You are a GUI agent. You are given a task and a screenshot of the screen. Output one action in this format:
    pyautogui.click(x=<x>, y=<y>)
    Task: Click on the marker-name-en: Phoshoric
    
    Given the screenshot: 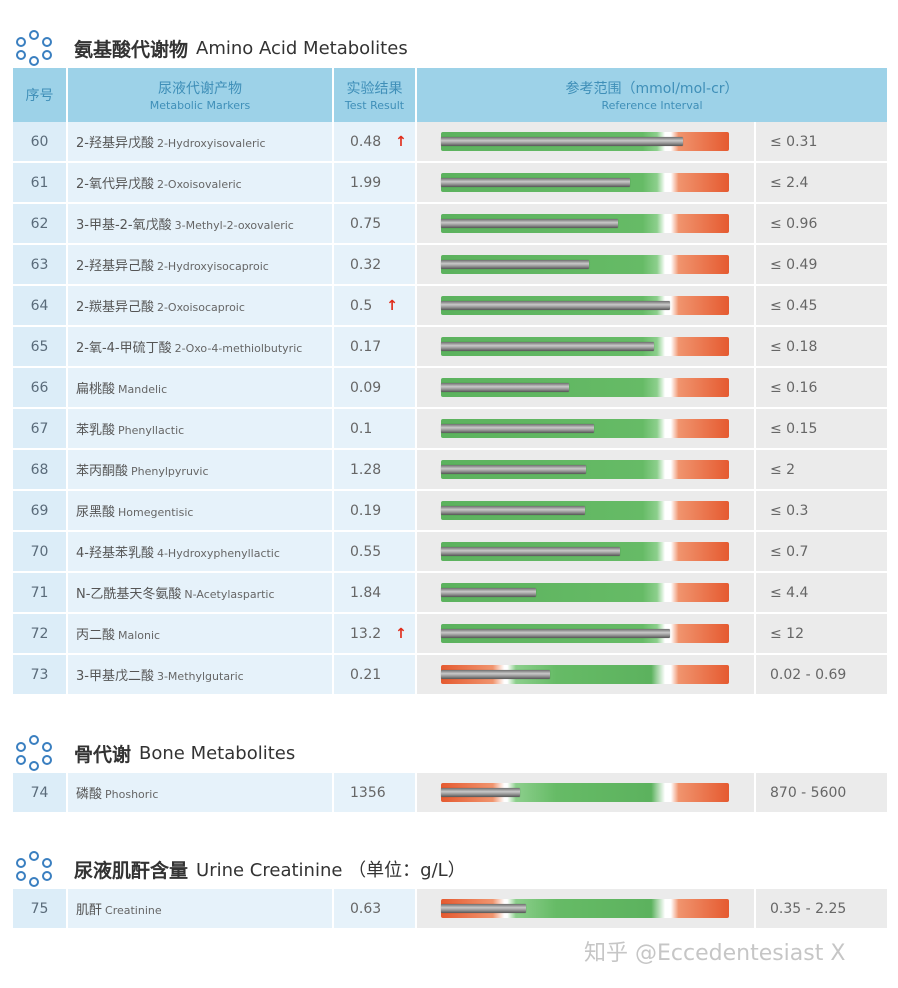 What is the action you would take?
    pyautogui.click(x=132, y=794)
    